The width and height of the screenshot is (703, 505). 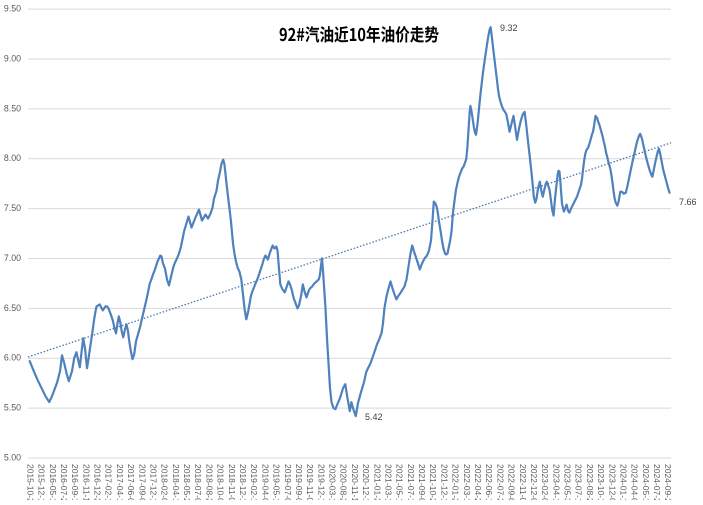 What do you see at coordinates (668, 482) in the screenshot?
I see `svg-text: 2024-09-20` at bounding box center [668, 482].